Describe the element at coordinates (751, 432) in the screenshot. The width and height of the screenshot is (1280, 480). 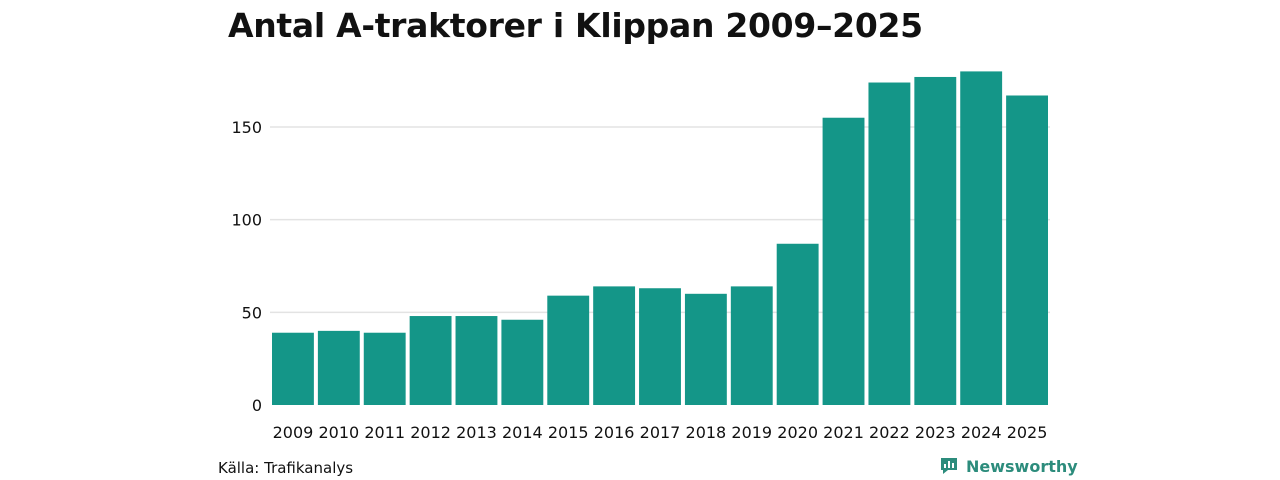
I see `x-tick-label: 2019` at that location.